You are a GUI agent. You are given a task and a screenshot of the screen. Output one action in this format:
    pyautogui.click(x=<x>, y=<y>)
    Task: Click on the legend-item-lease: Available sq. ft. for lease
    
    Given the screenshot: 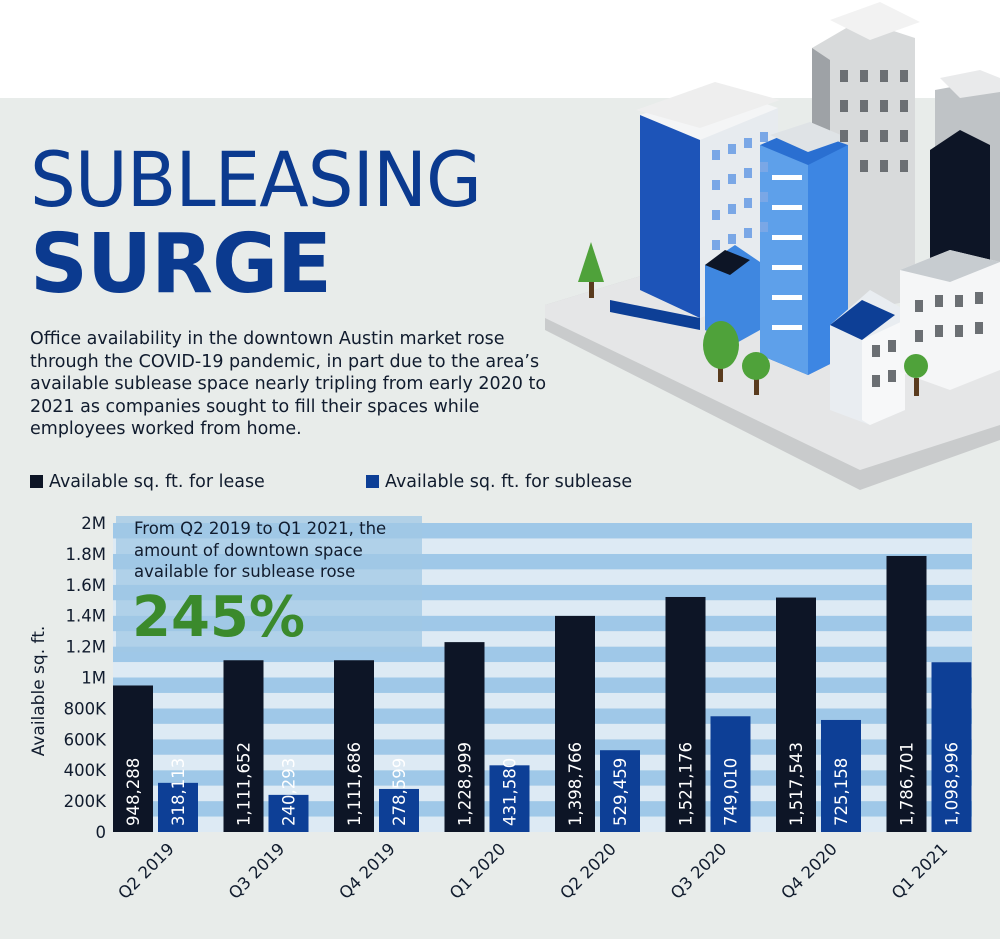 What is the action you would take?
    pyautogui.click(x=147, y=482)
    